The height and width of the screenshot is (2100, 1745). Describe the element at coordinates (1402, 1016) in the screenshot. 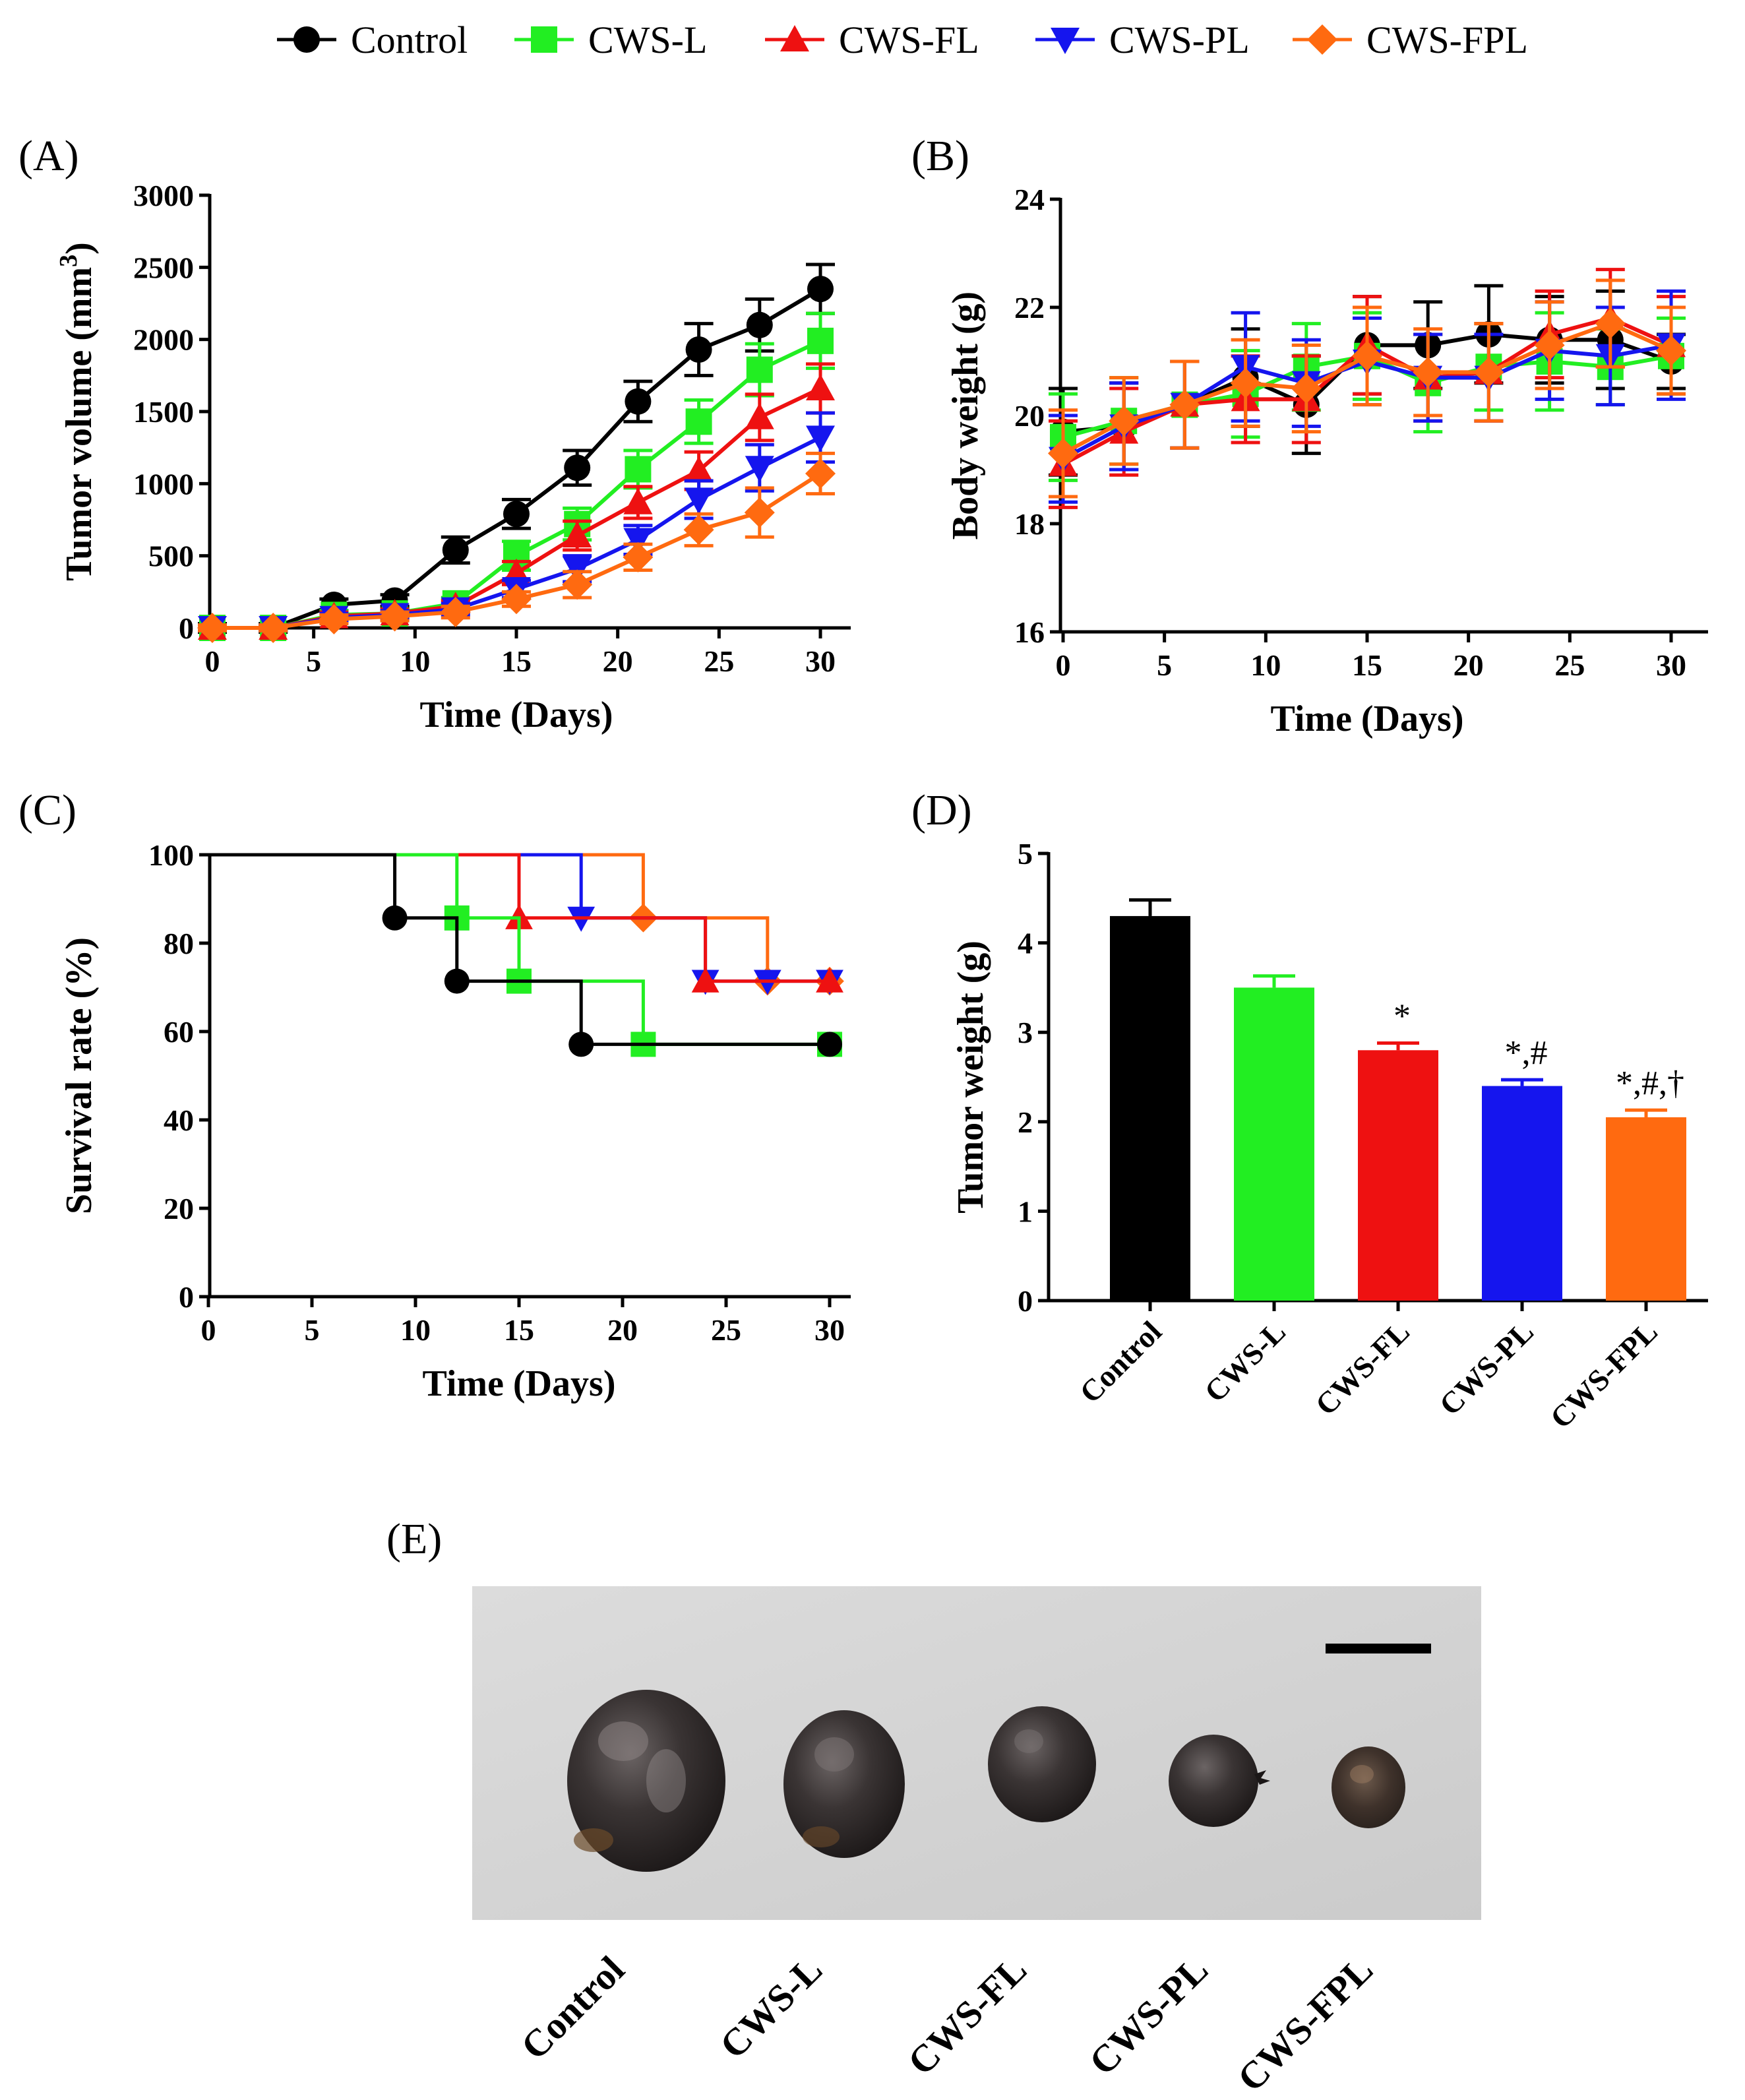

I see `significance-annotation: *` at that location.